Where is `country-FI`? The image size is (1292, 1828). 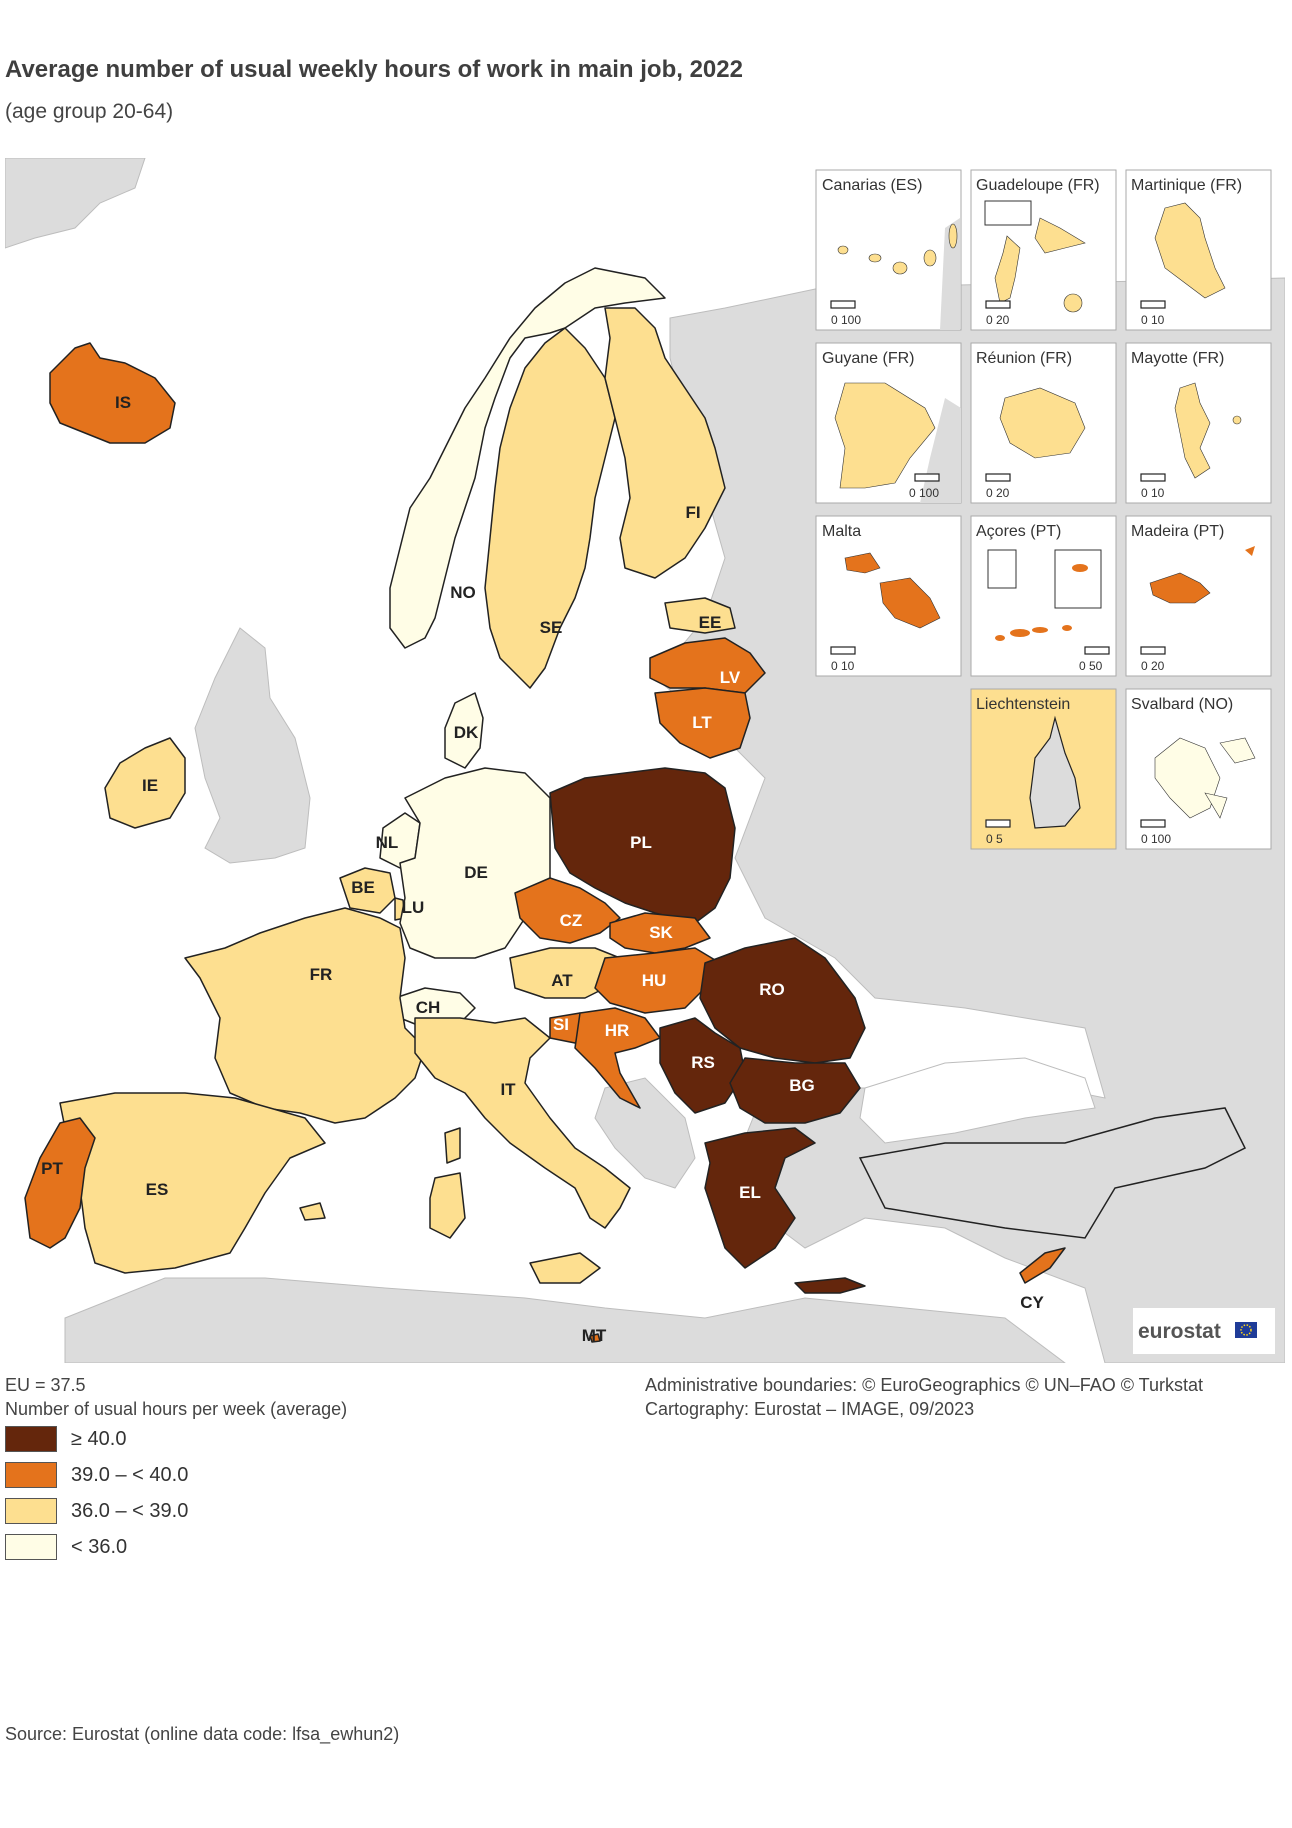
country-FI is located at coordinates (665, 443).